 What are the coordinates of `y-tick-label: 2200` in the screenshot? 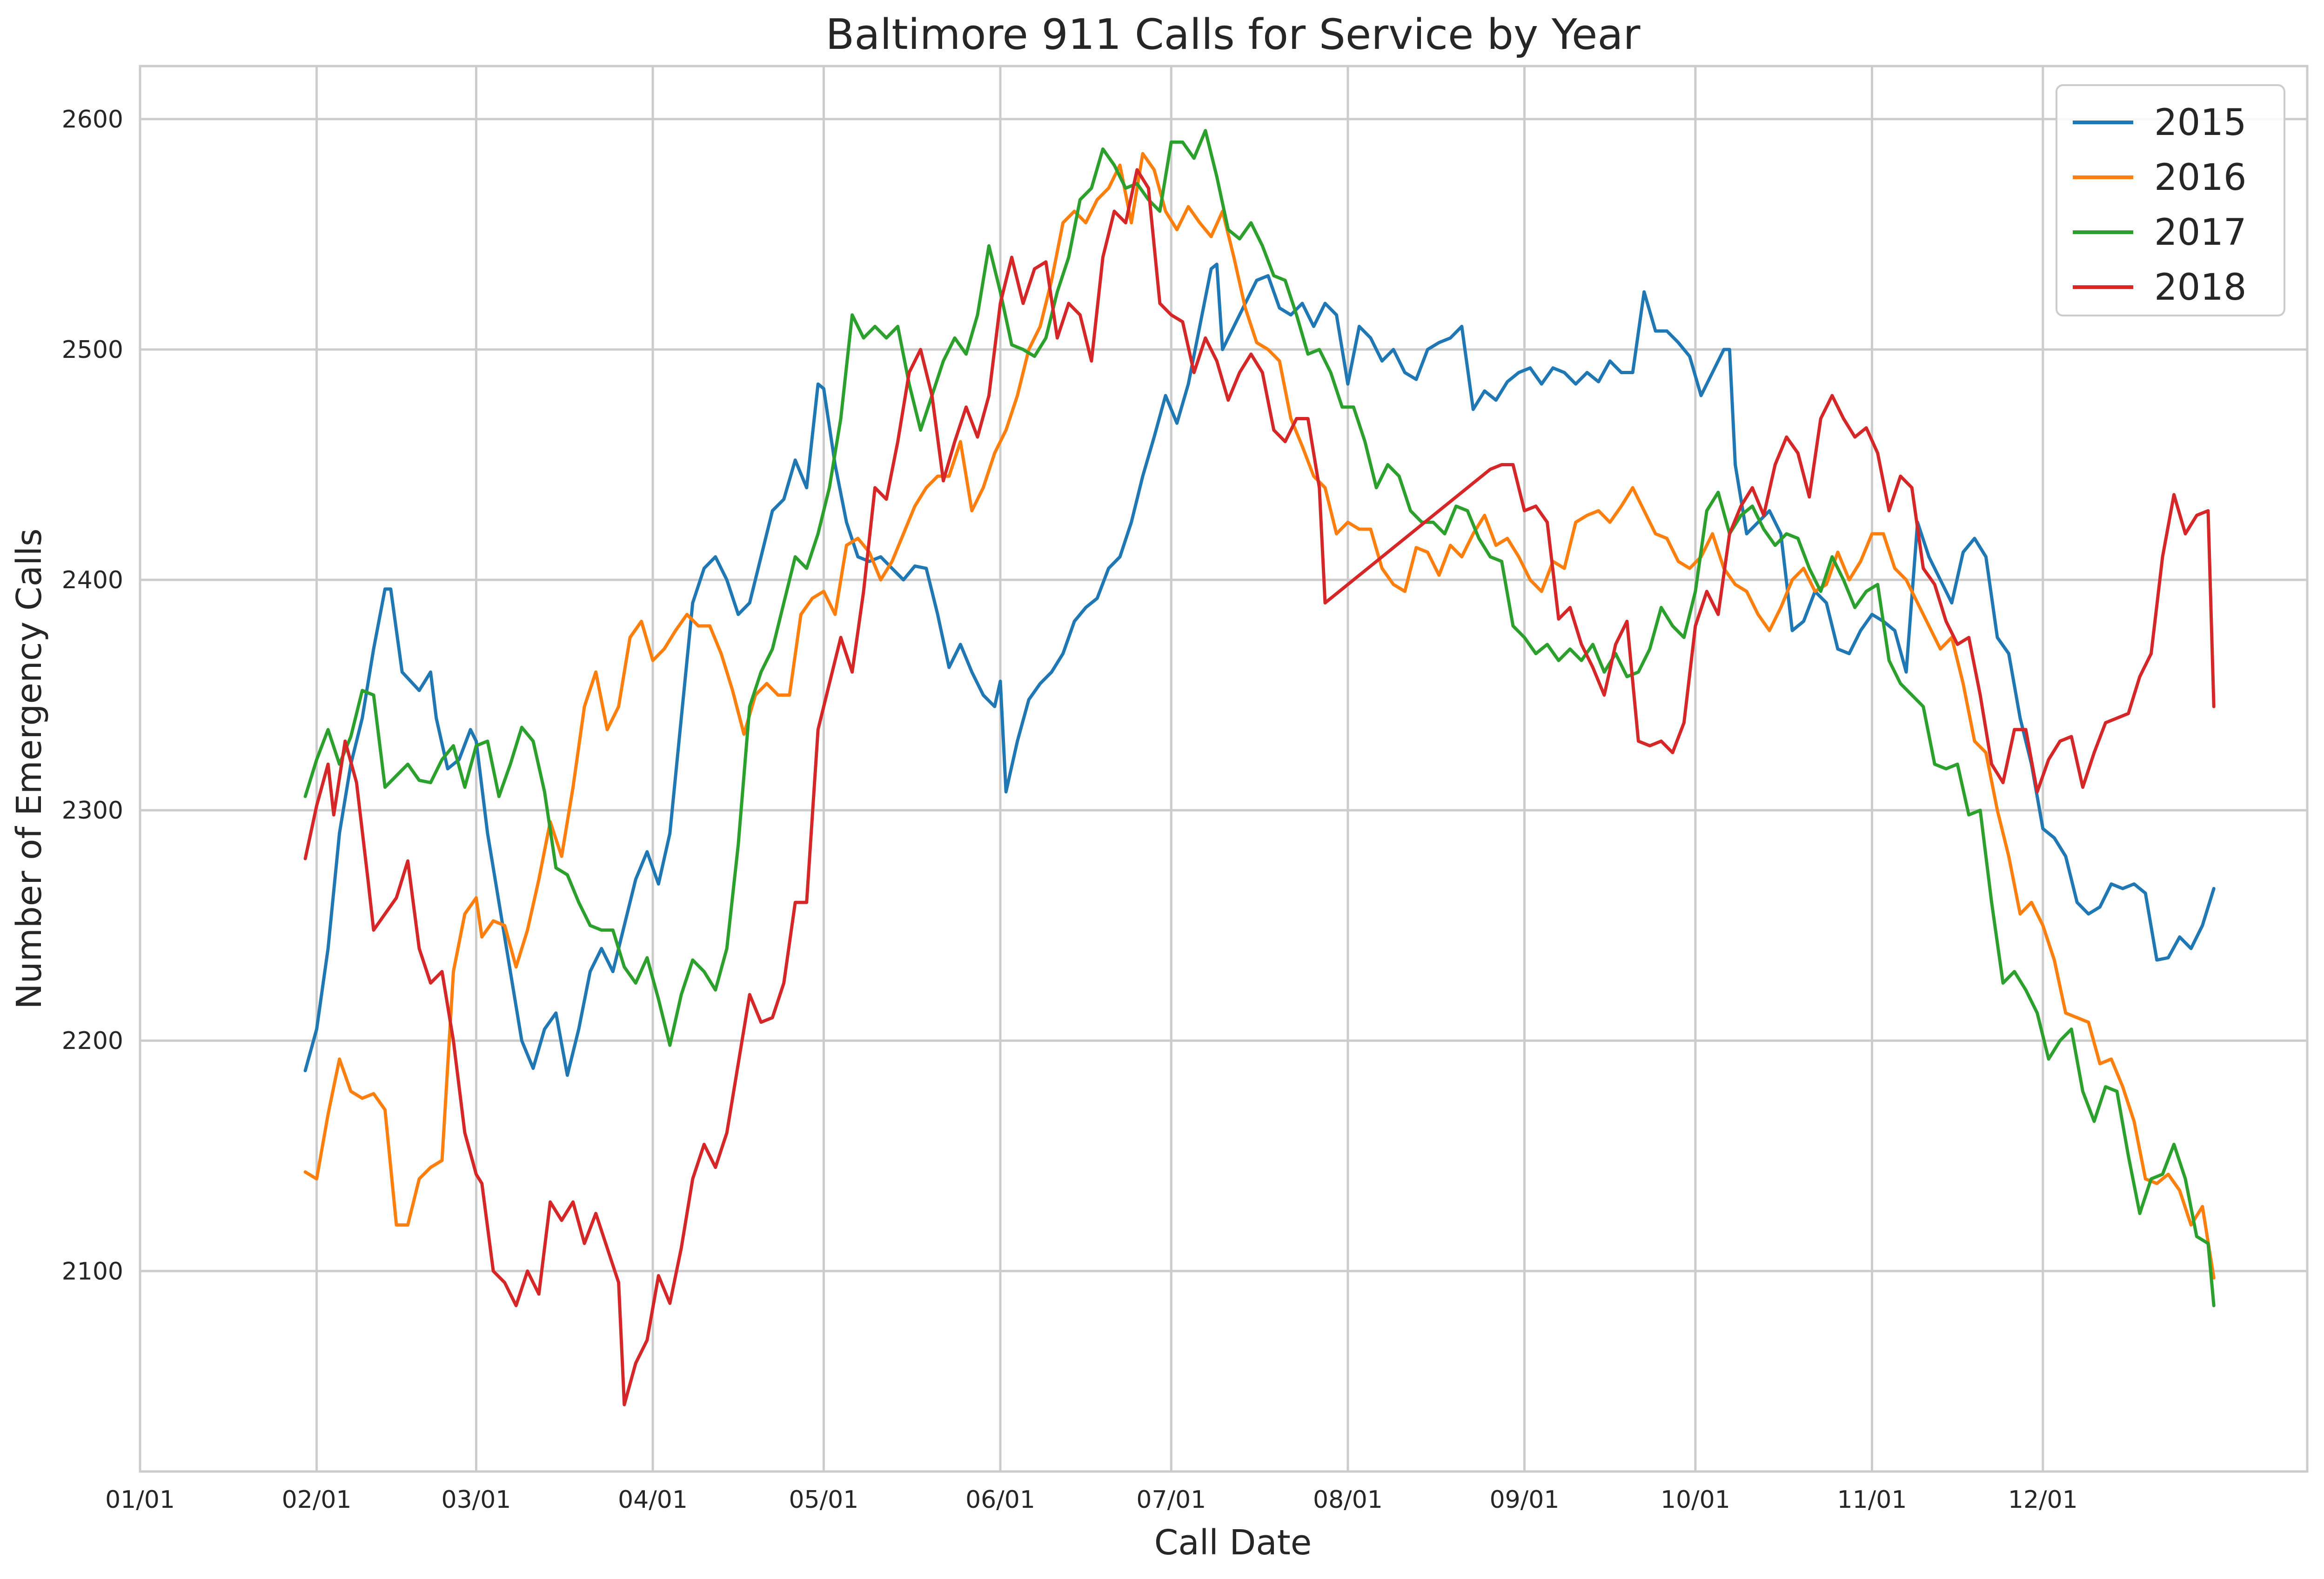 It's located at (92, 1041).